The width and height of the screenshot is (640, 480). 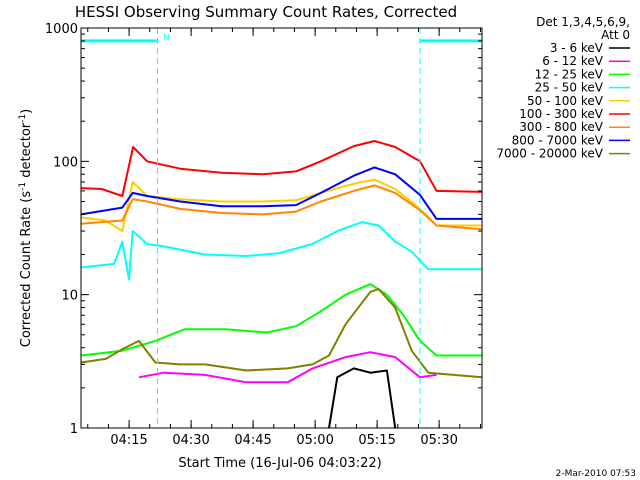 I want to click on legend-label-1: 6 - 12 keV, so click(x=573, y=61).